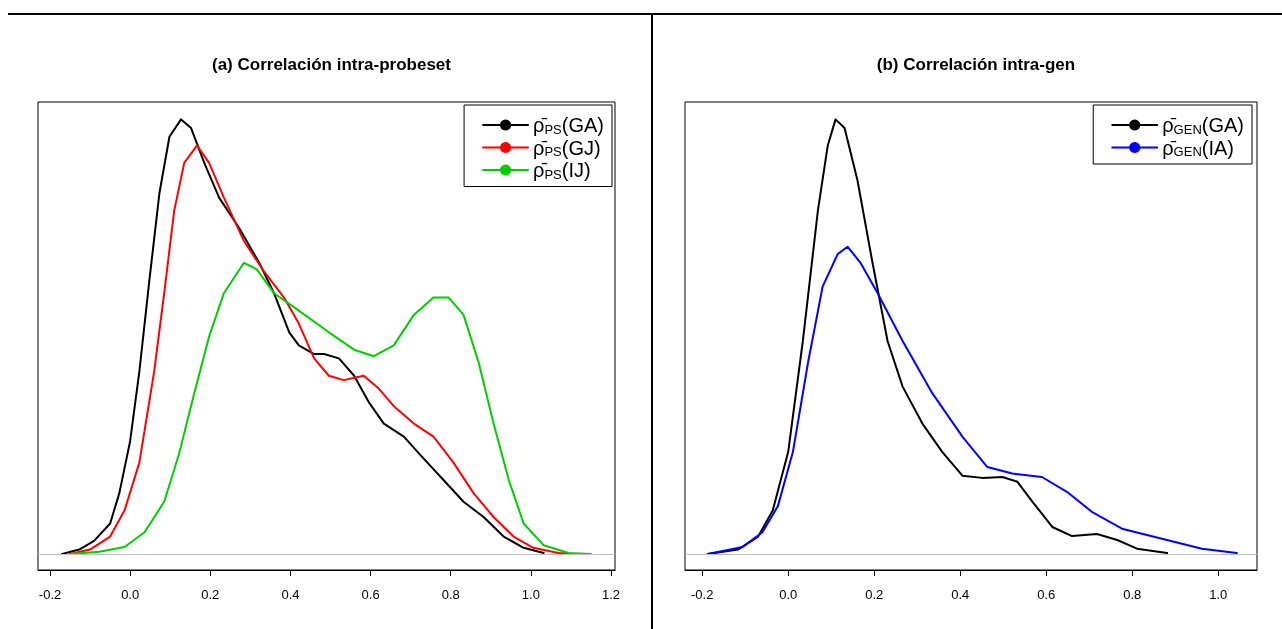  Describe the element at coordinates (567, 147) in the screenshot. I see `legend-label: ρ̄PS(GJ)` at that location.